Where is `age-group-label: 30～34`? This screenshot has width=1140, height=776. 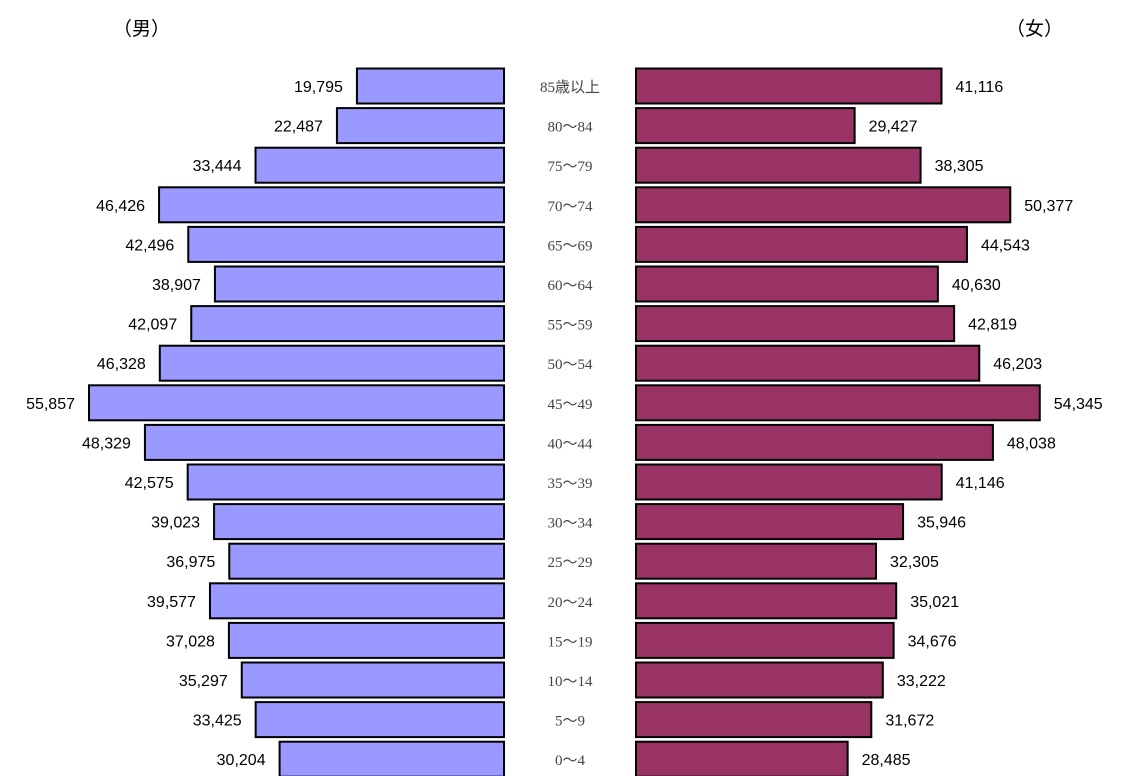
age-group-label: 30～34 is located at coordinates (570, 524).